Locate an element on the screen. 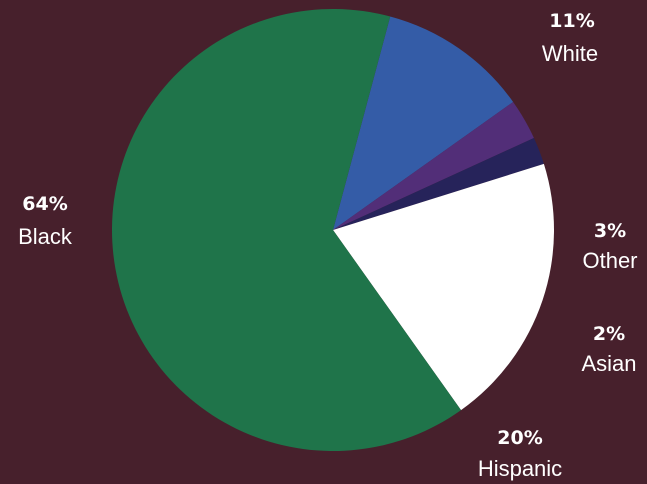  slice-label-hispanic: Hispanic is located at coordinates (520, 468).